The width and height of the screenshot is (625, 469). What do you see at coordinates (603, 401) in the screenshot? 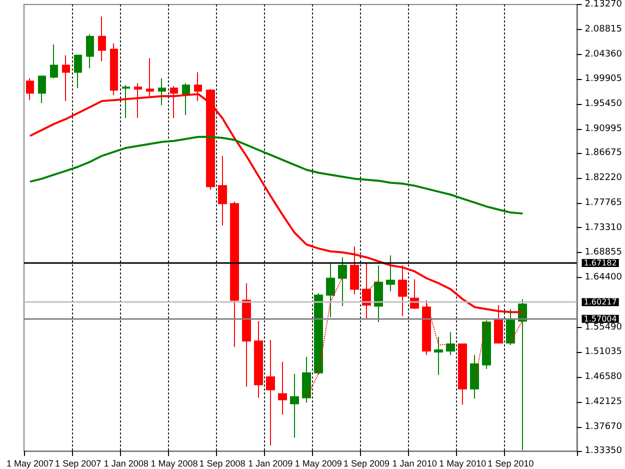
I see `y-tick-label: 1.42125` at bounding box center [603, 401].